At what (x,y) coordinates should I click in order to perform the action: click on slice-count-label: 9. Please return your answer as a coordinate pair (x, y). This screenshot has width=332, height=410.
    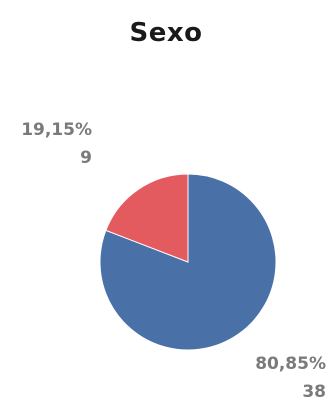
    Looking at the image, I should click on (86, 158).